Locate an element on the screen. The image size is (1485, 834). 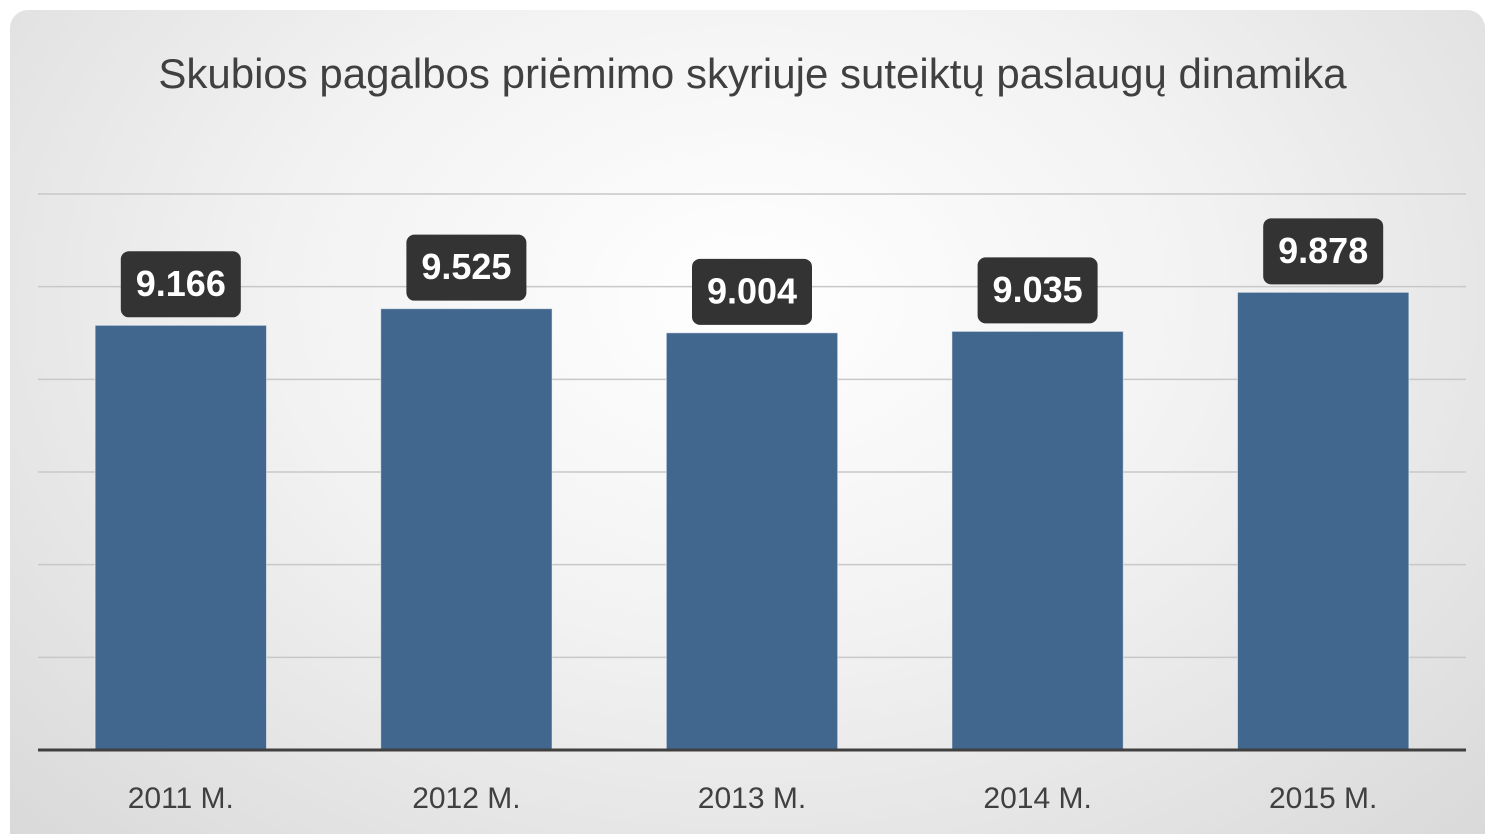
value-label: 9.878 is located at coordinates (1323, 250).